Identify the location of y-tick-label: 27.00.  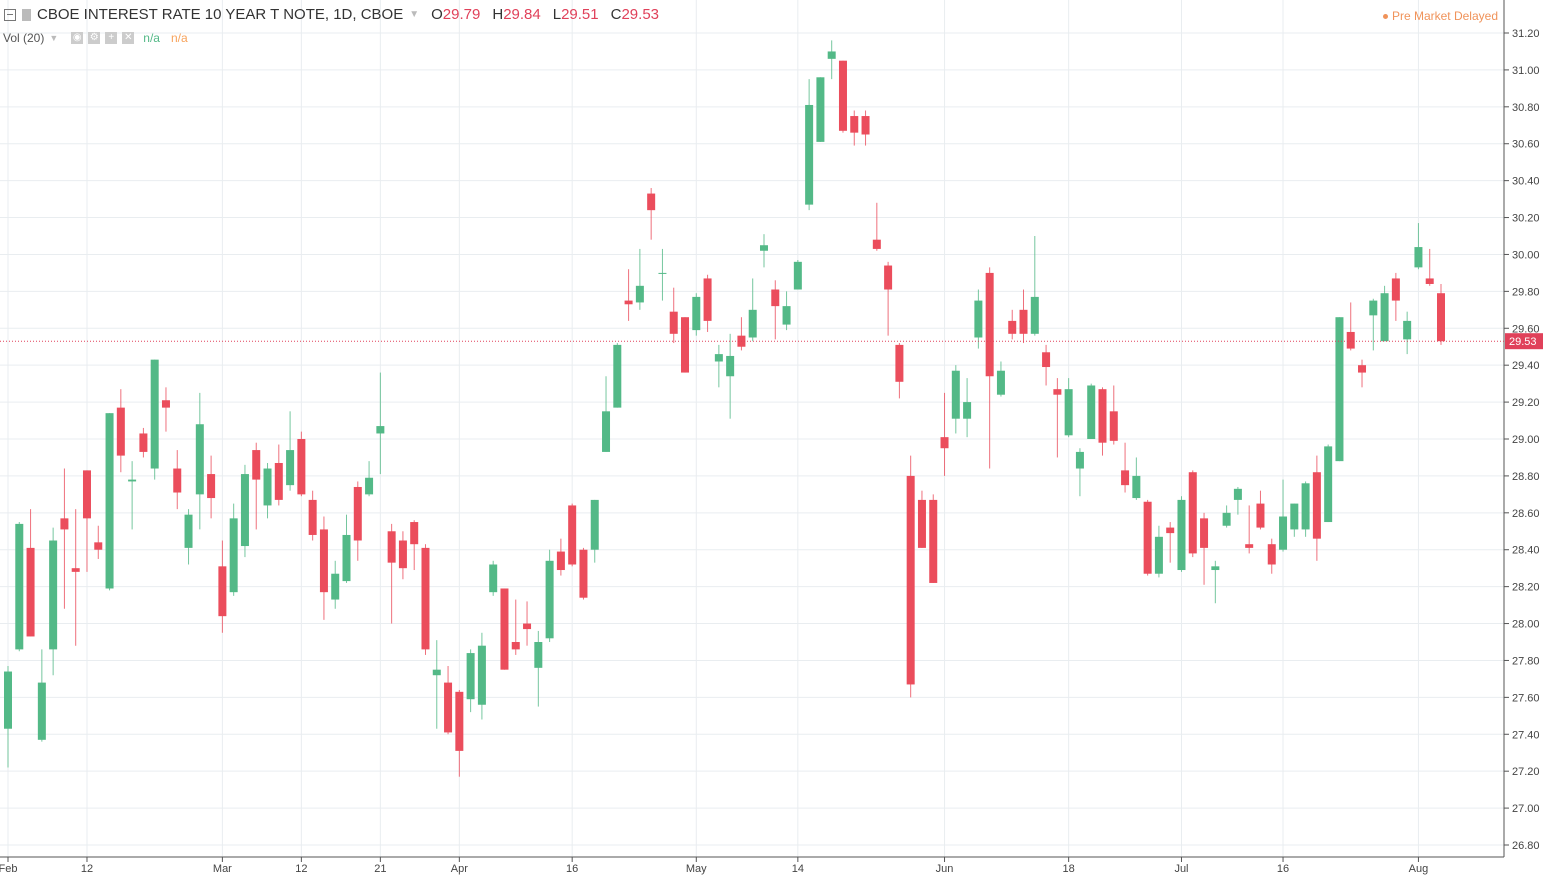
(1526, 809).